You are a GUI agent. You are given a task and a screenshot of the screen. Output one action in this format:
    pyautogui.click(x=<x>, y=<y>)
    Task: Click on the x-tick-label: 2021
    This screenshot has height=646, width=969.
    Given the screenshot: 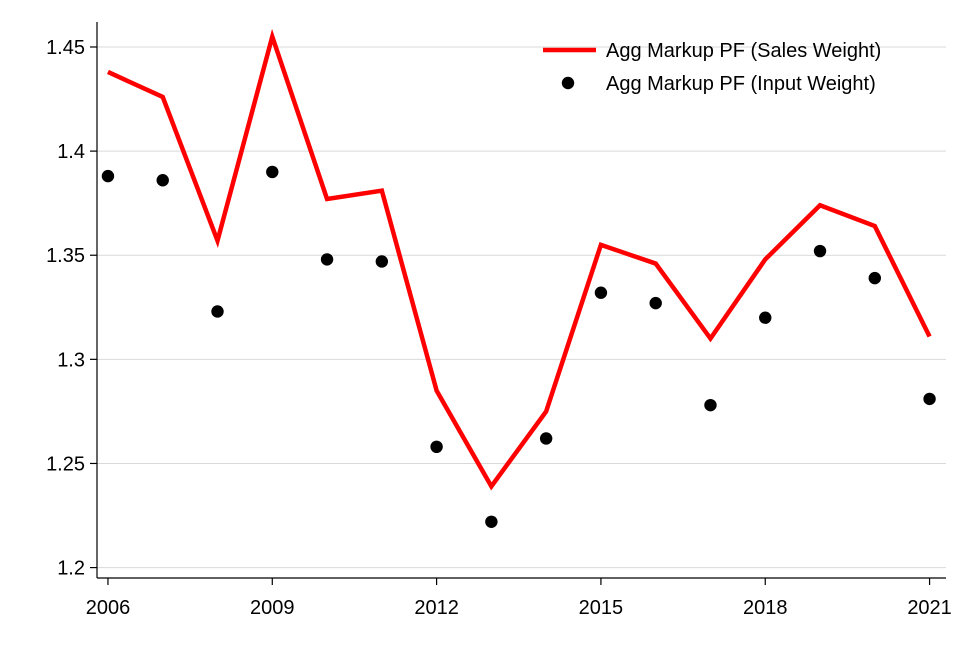 What is the action you would take?
    pyautogui.click(x=929, y=608)
    